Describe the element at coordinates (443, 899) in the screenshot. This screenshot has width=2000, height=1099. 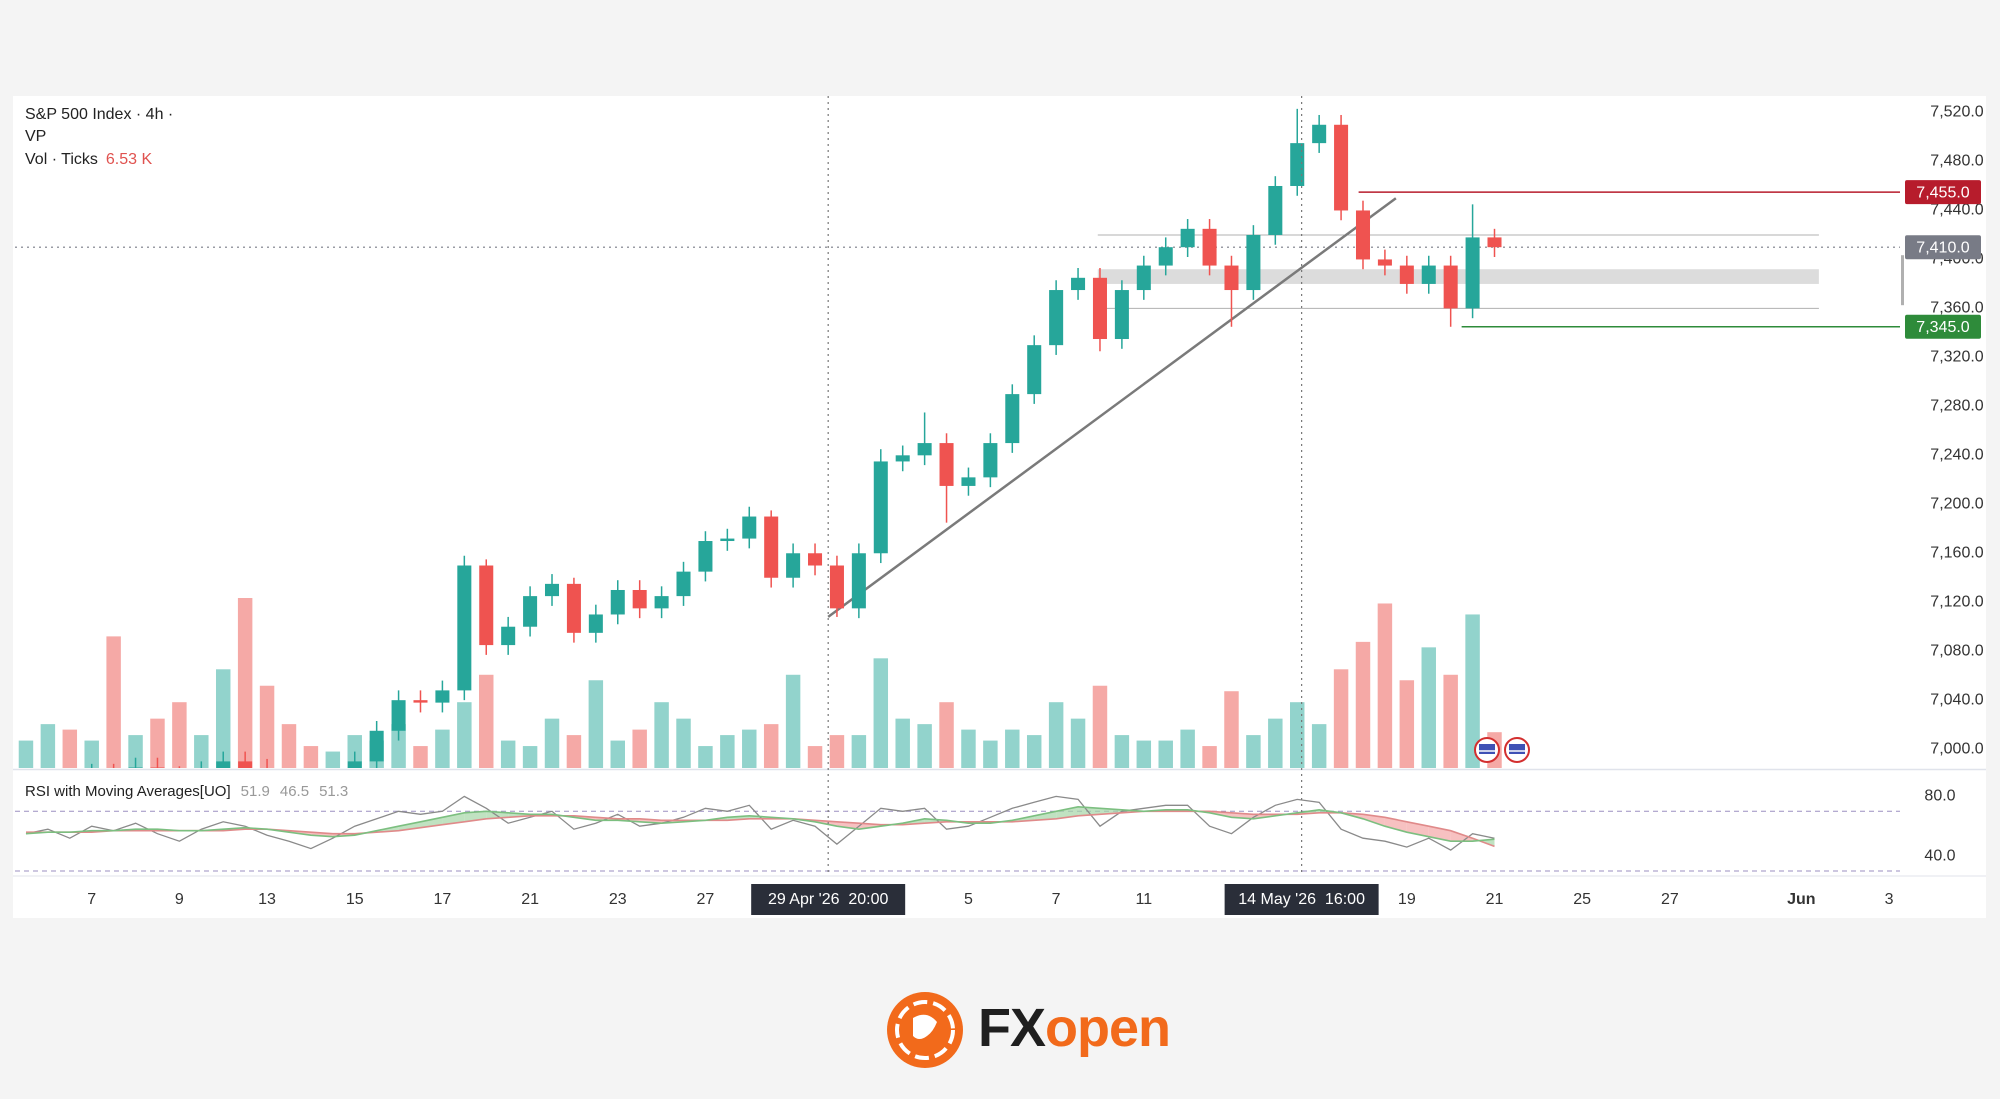
I see `x-tick-label: 17` at that location.